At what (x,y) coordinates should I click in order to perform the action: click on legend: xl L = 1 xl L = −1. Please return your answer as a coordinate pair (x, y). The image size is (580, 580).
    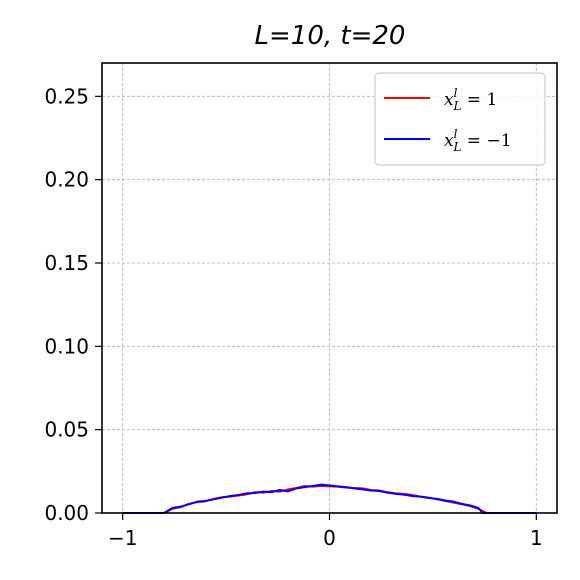
    Looking at the image, I should click on (460, 119).